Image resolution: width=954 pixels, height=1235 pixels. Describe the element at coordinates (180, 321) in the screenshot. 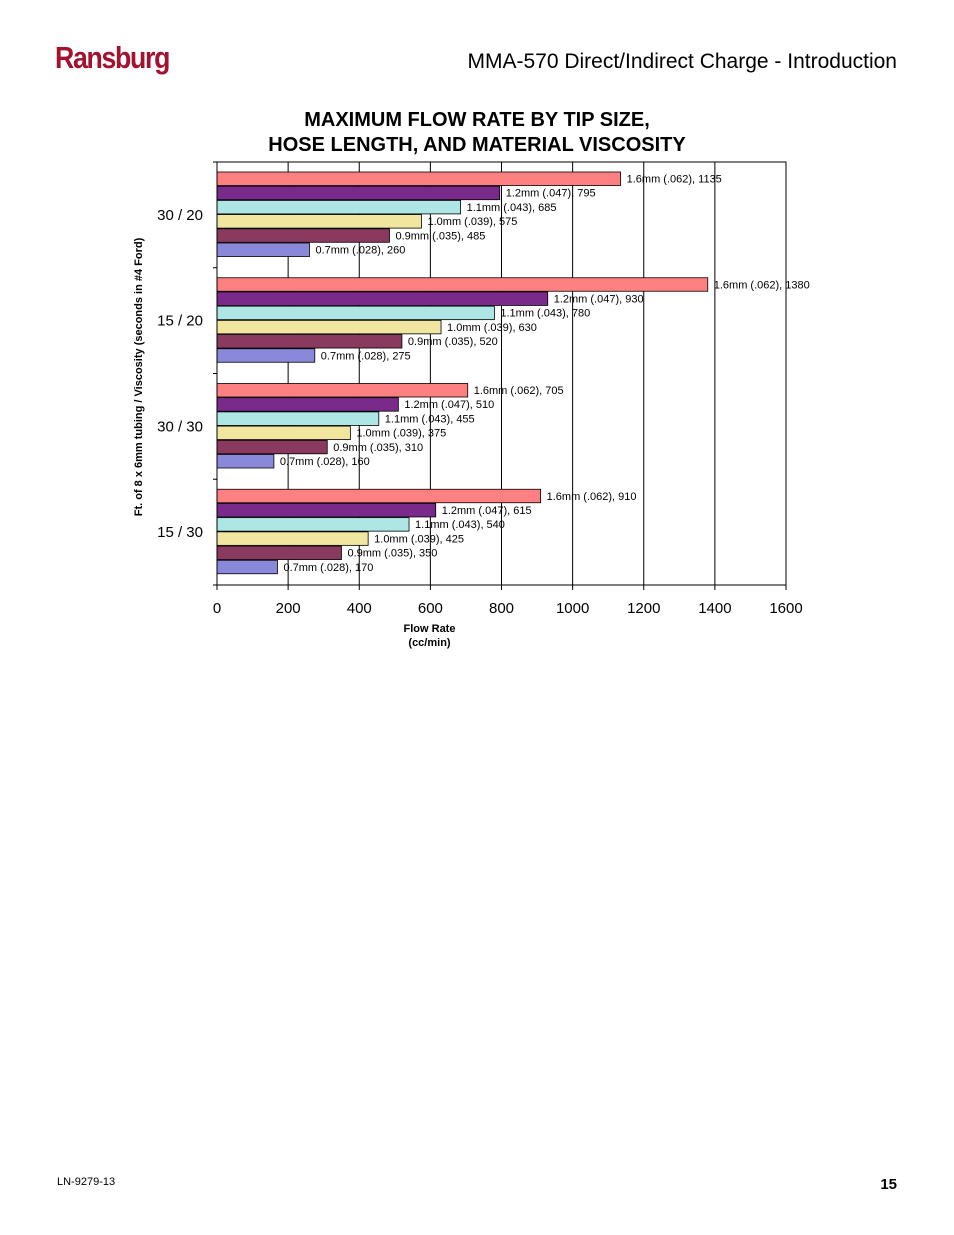

I see `category-label: 15 / 20` at that location.